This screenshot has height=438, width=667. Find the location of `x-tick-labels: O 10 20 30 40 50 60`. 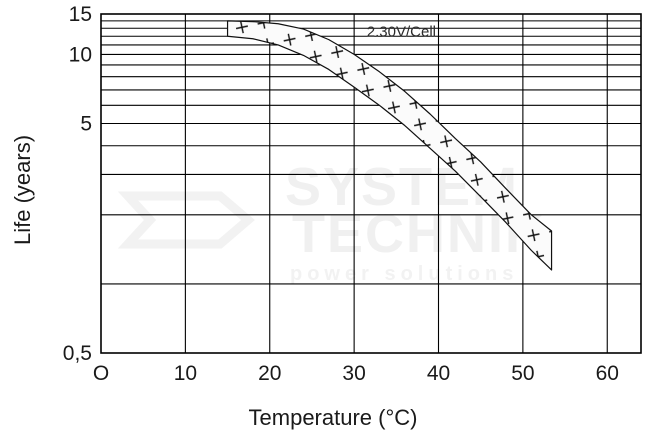

x-tick-labels: O 10 20 30 40 50 60 is located at coordinates (356, 373).